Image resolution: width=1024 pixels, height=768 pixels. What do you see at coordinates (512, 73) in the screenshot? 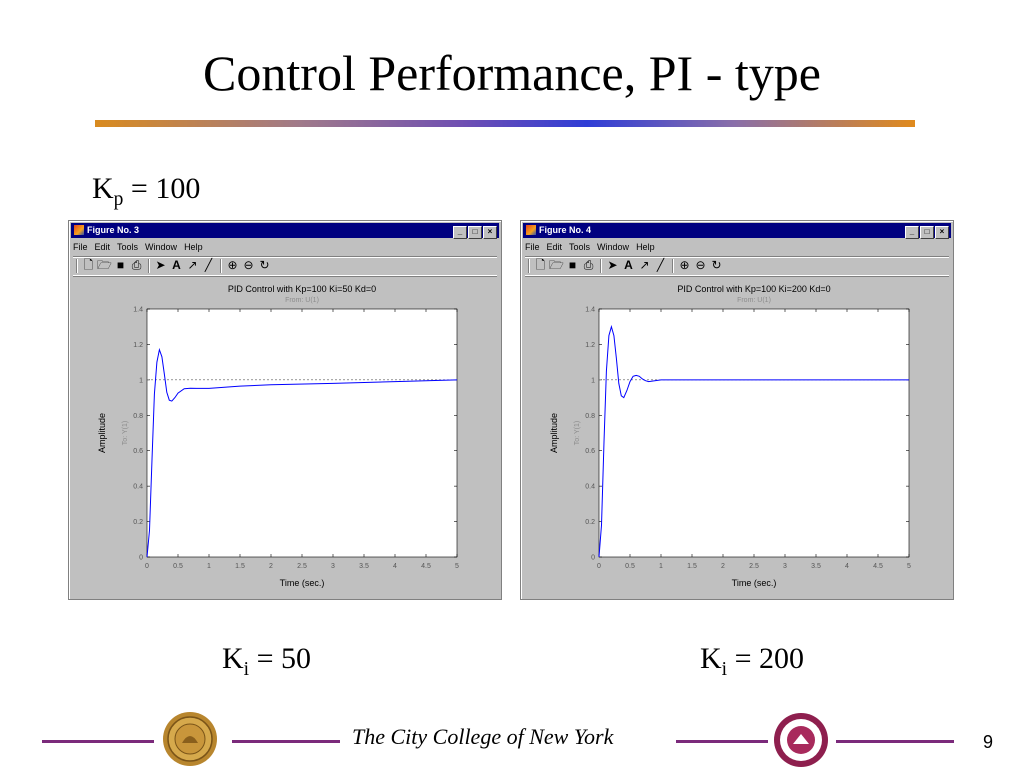
I see `slide-title: Control Performance, PI - type` at bounding box center [512, 73].